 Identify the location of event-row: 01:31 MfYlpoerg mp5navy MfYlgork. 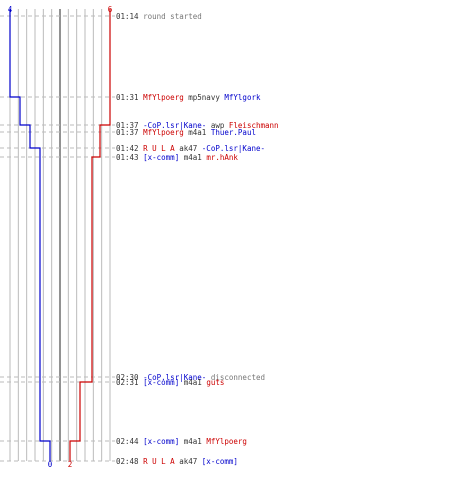
(188, 97).